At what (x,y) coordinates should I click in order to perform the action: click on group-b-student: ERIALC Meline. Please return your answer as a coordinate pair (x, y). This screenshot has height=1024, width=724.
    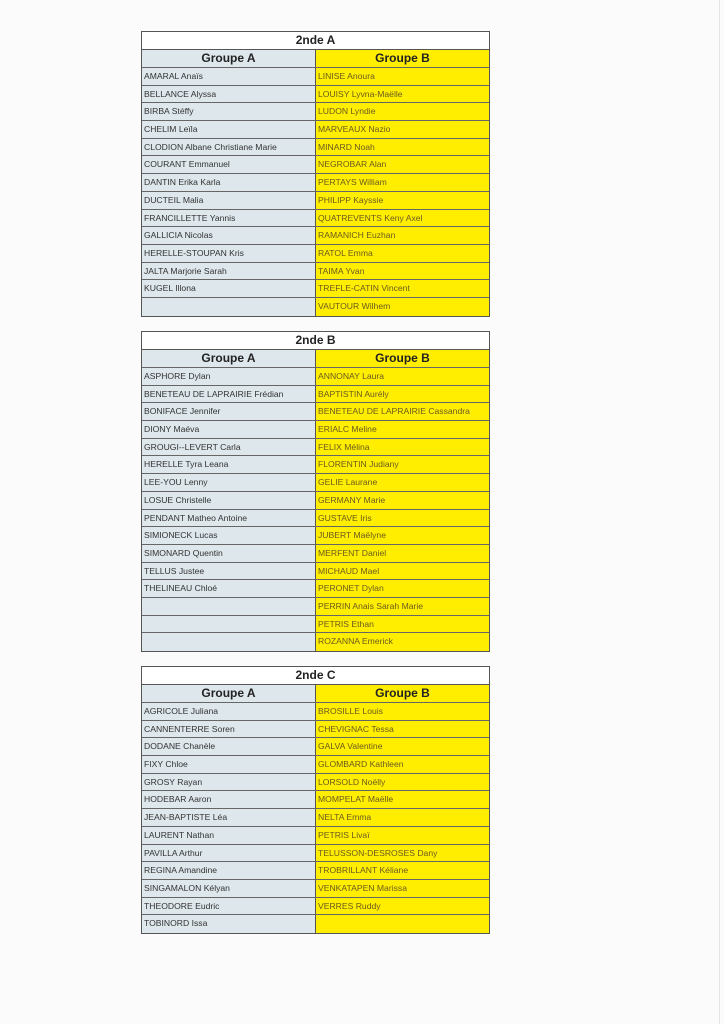
    Looking at the image, I should click on (402, 429).